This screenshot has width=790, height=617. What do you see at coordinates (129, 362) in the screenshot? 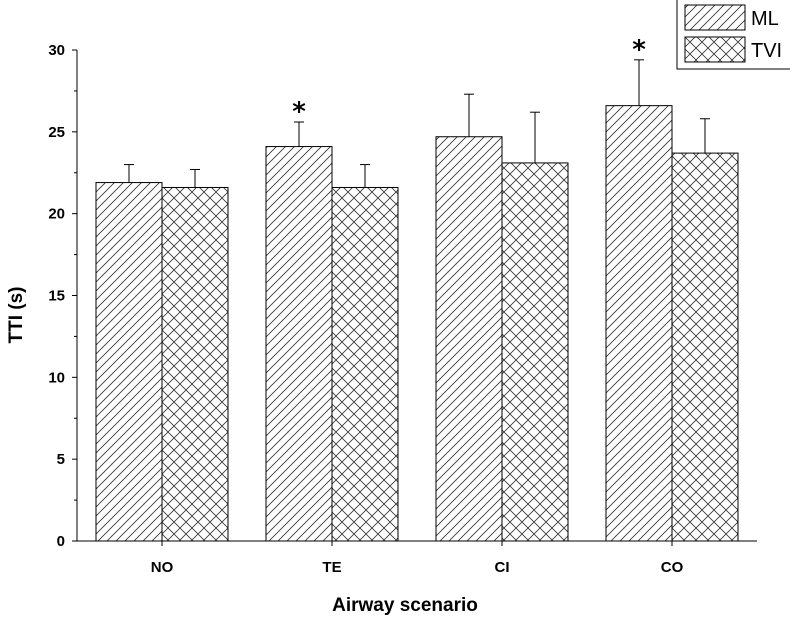
I see `bar-ml-no` at bounding box center [129, 362].